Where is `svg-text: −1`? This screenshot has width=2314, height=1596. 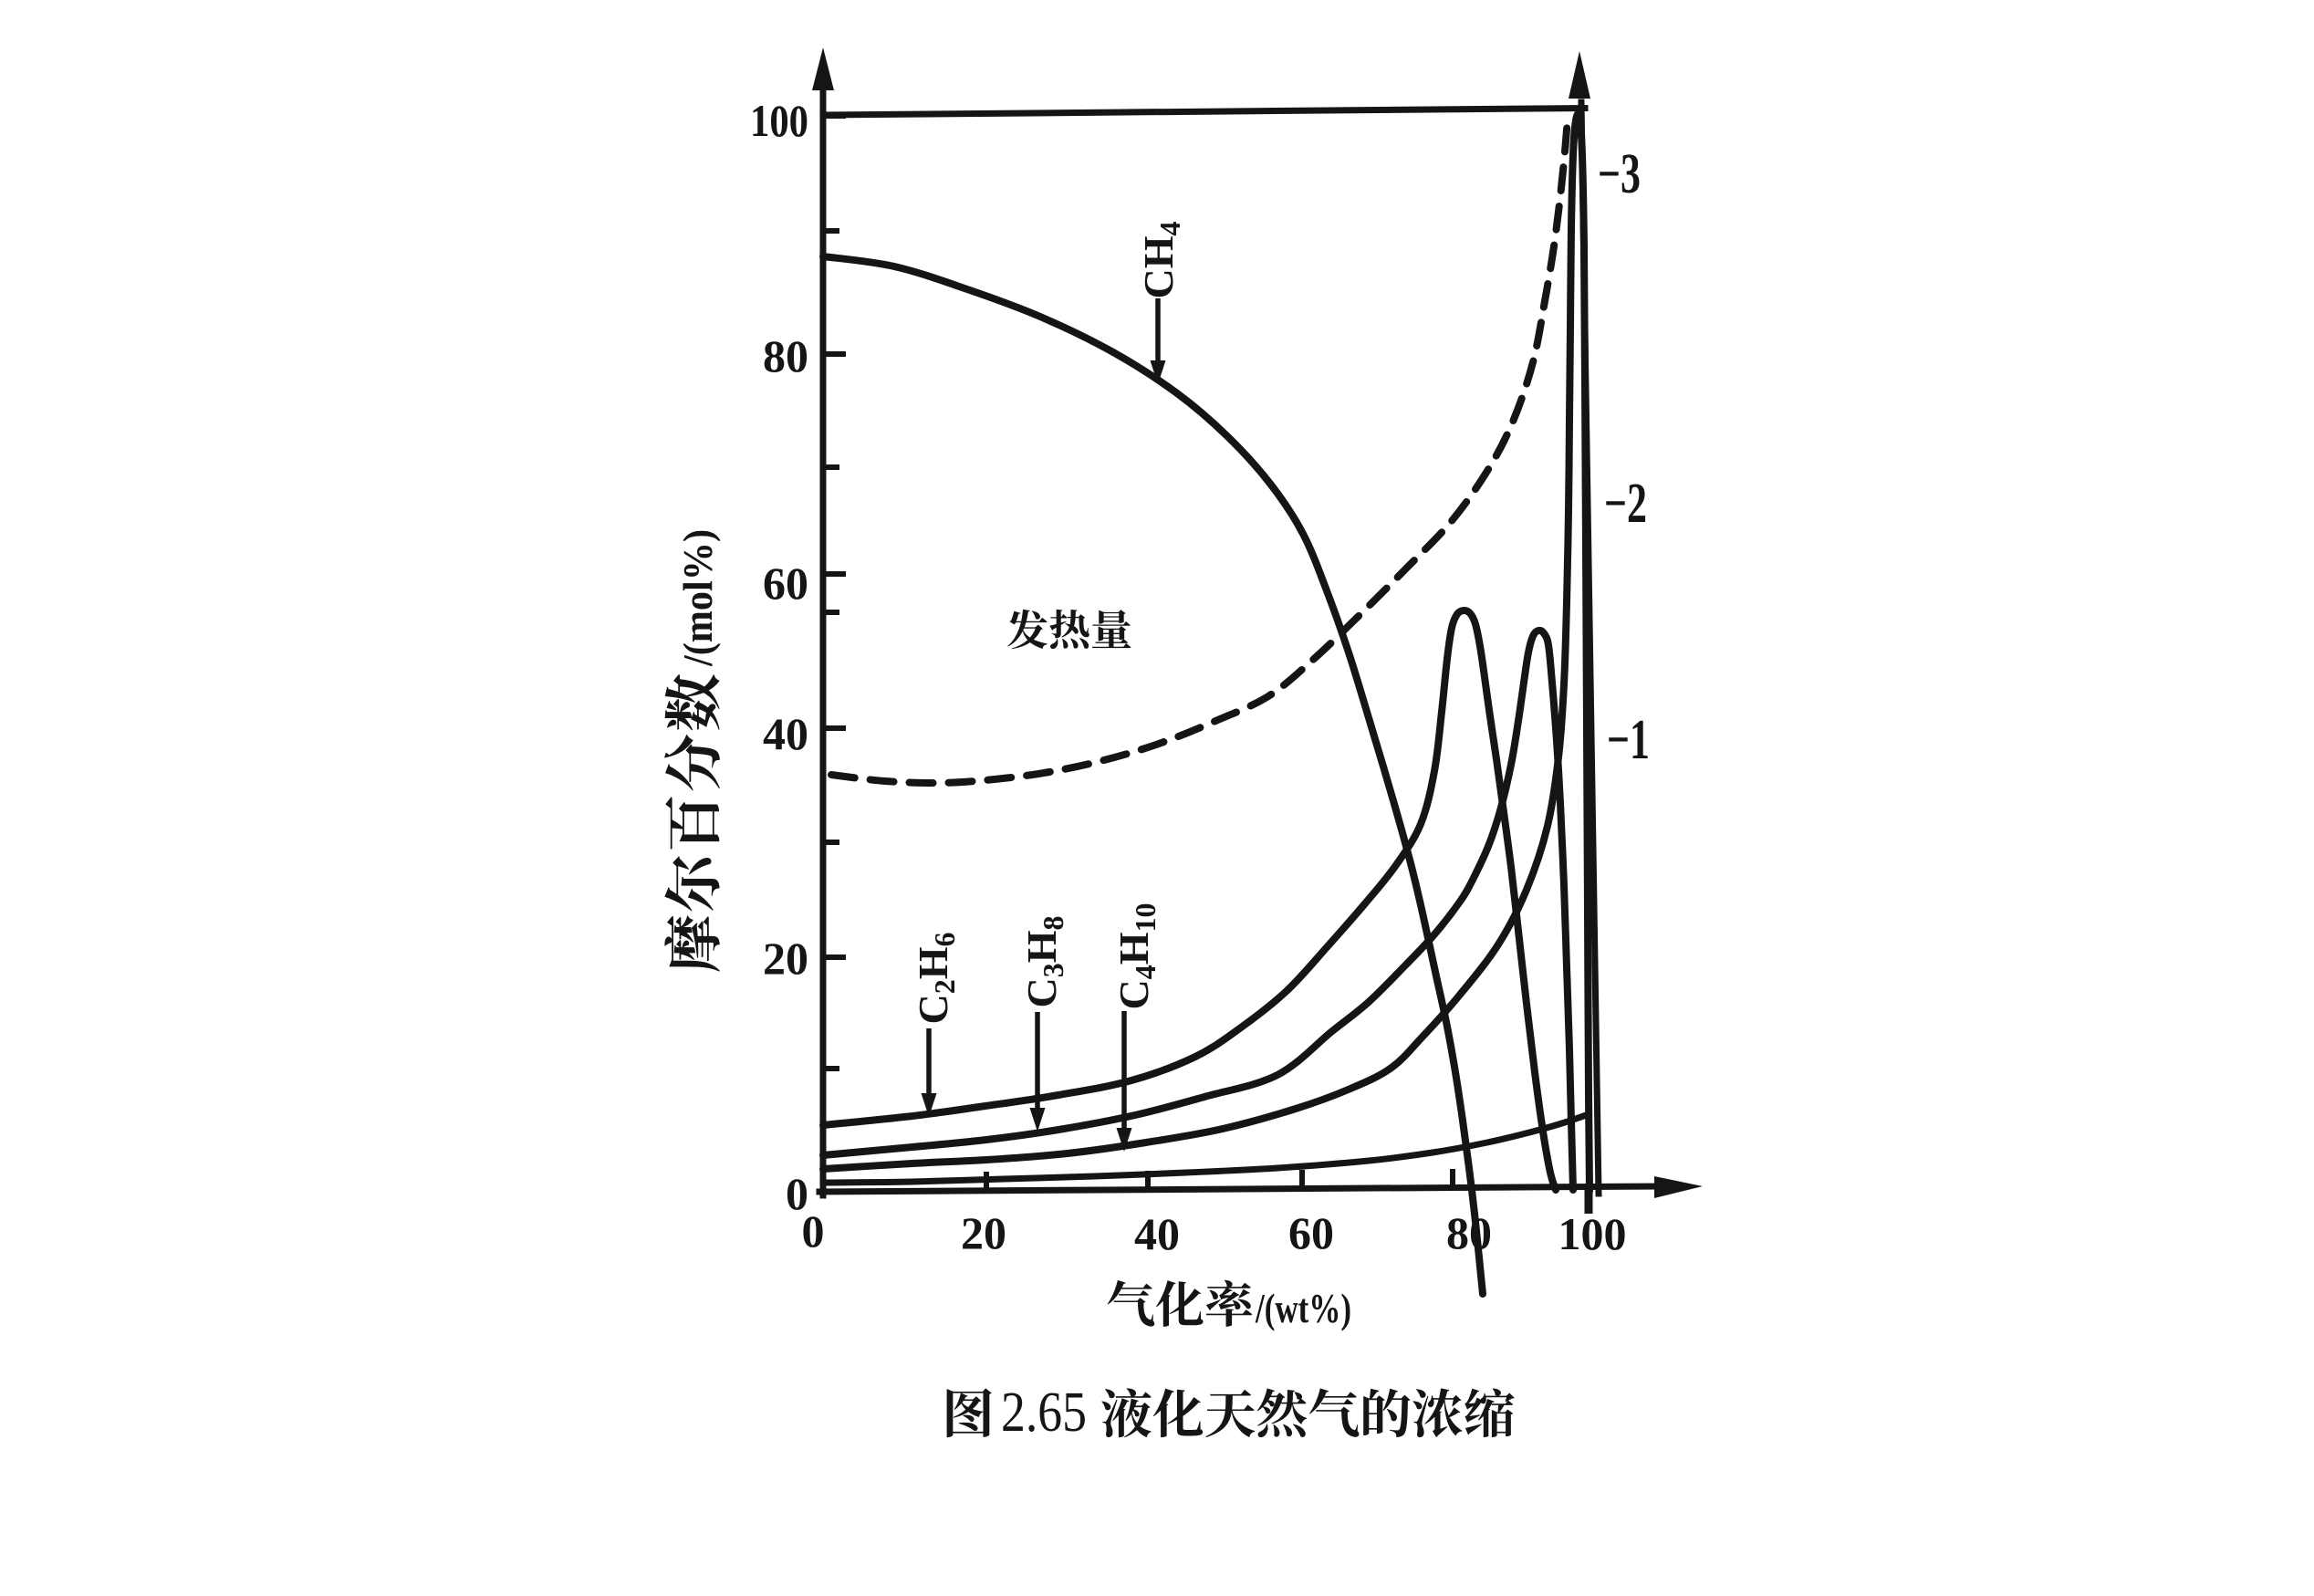
svg-text: −1 is located at coordinates (1628, 740).